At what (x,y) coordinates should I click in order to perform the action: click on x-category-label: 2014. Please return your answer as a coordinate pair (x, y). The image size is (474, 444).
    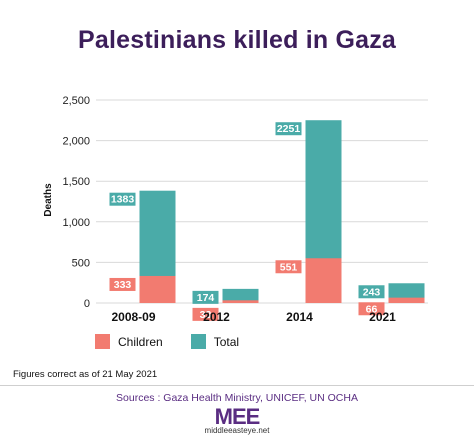
    Looking at the image, I should click on (299, 317).